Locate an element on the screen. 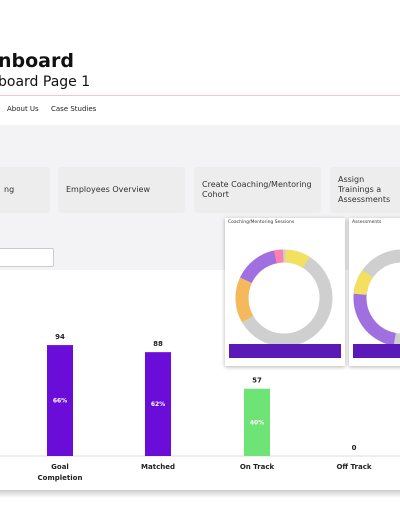  value-label: 0 is located at coordinates (354, 448).